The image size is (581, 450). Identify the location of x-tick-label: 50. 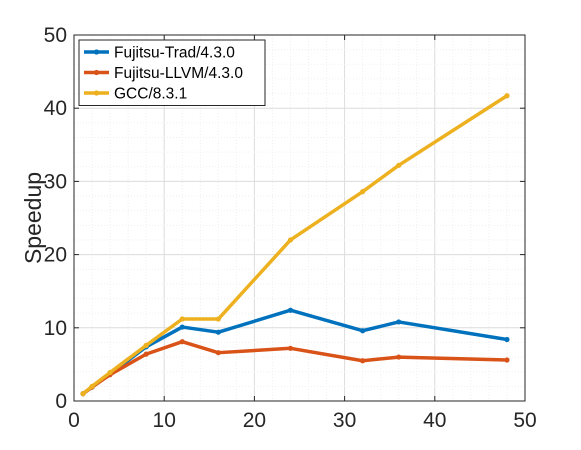
(524, 420).